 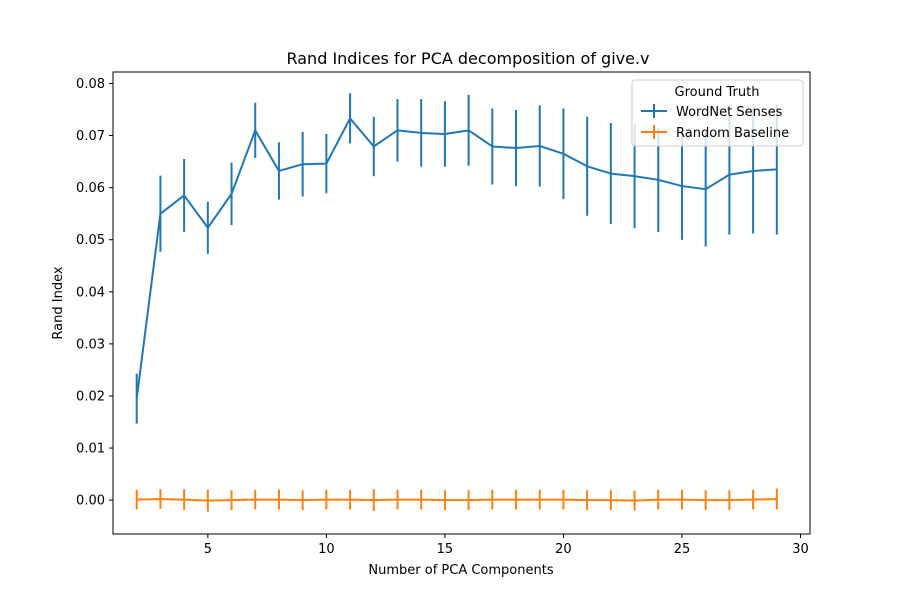 What do you see at coordinates (90, 84) in the screenshot?
I see `y-tick-label: 0.08` at bounding box center [90, 84].